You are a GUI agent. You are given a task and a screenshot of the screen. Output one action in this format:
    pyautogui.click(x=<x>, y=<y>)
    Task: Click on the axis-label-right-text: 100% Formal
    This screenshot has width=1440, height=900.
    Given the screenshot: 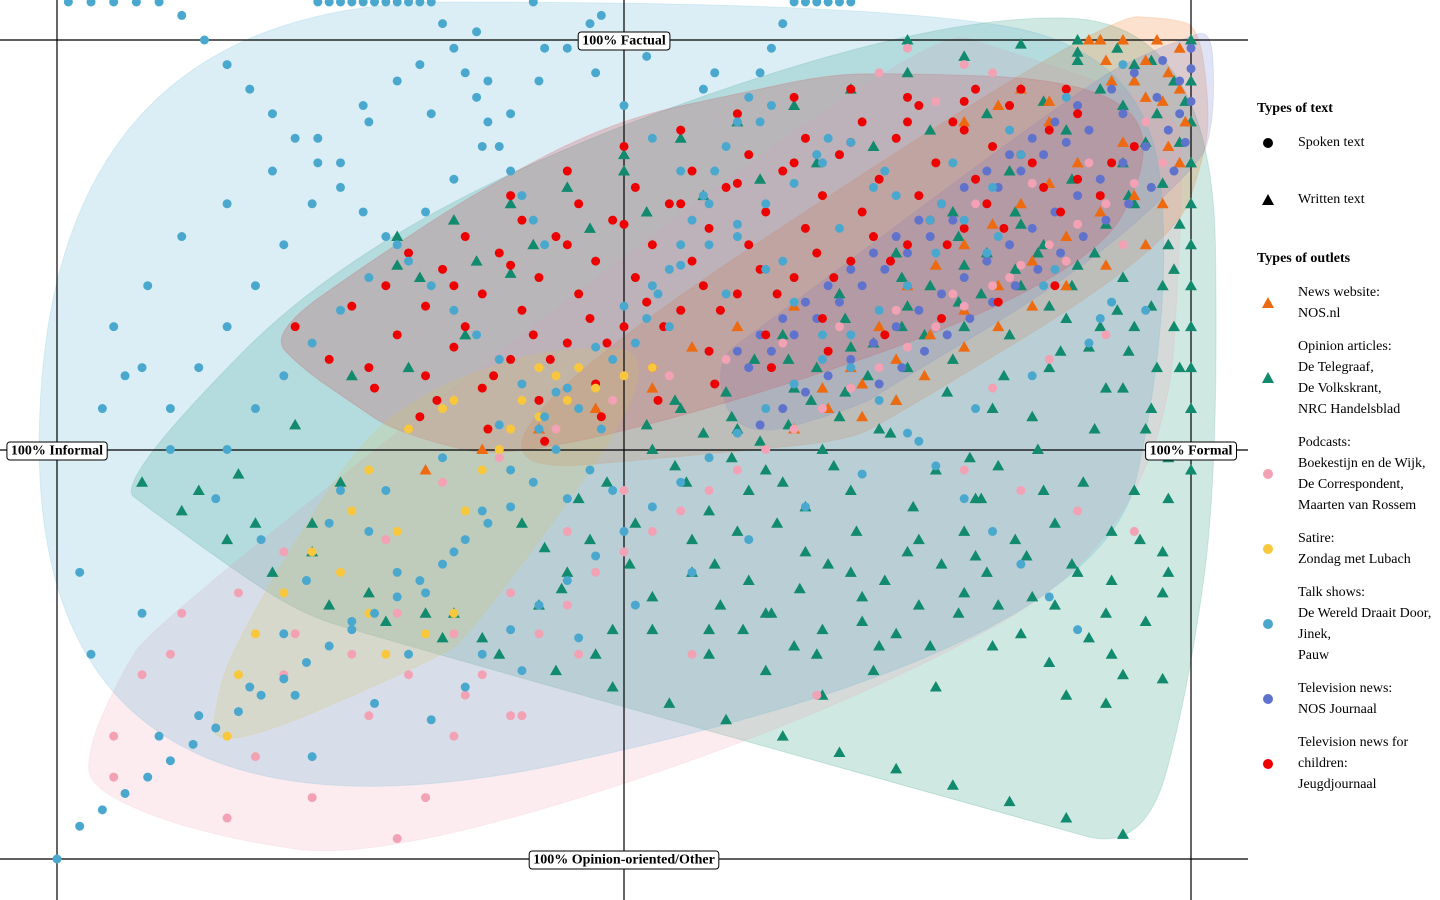 What is the action you would take?
    pyautogui.click(x=1191, y=451)
    